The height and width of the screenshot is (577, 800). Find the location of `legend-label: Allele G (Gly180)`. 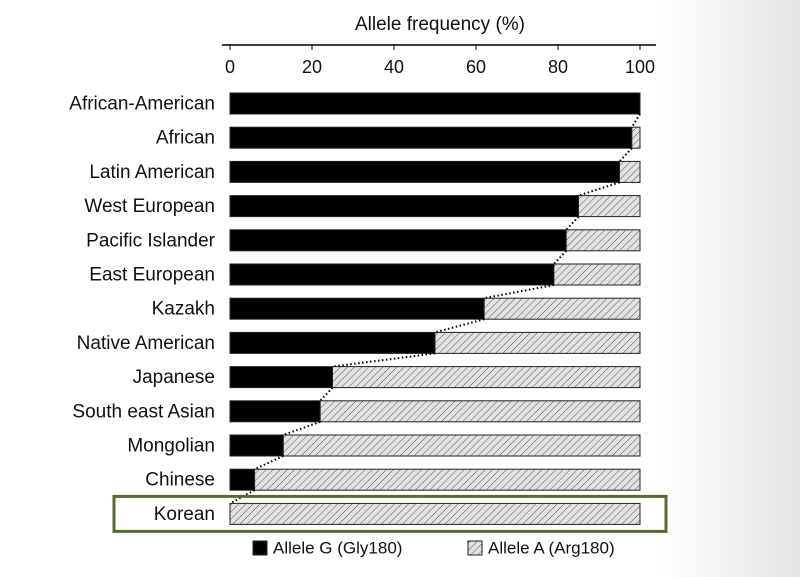

legend-label: Allele G (Gly180) is located at coordinates (337, 547).